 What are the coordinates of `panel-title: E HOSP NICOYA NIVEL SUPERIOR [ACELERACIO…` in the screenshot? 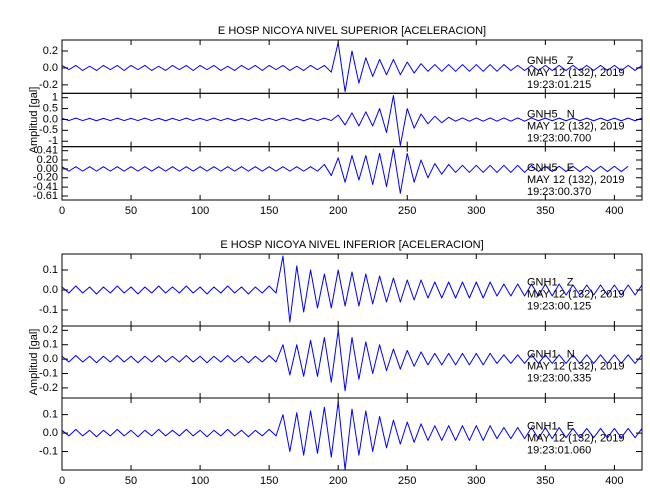 It's located at (352, 31).